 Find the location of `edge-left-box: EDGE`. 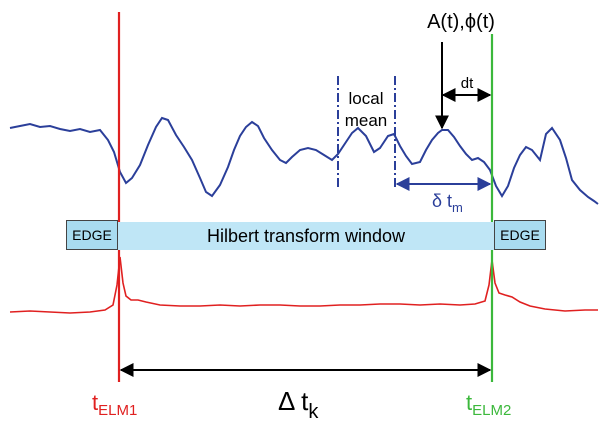

edge-left-box: EDGE is located at coordinates (92, 235).